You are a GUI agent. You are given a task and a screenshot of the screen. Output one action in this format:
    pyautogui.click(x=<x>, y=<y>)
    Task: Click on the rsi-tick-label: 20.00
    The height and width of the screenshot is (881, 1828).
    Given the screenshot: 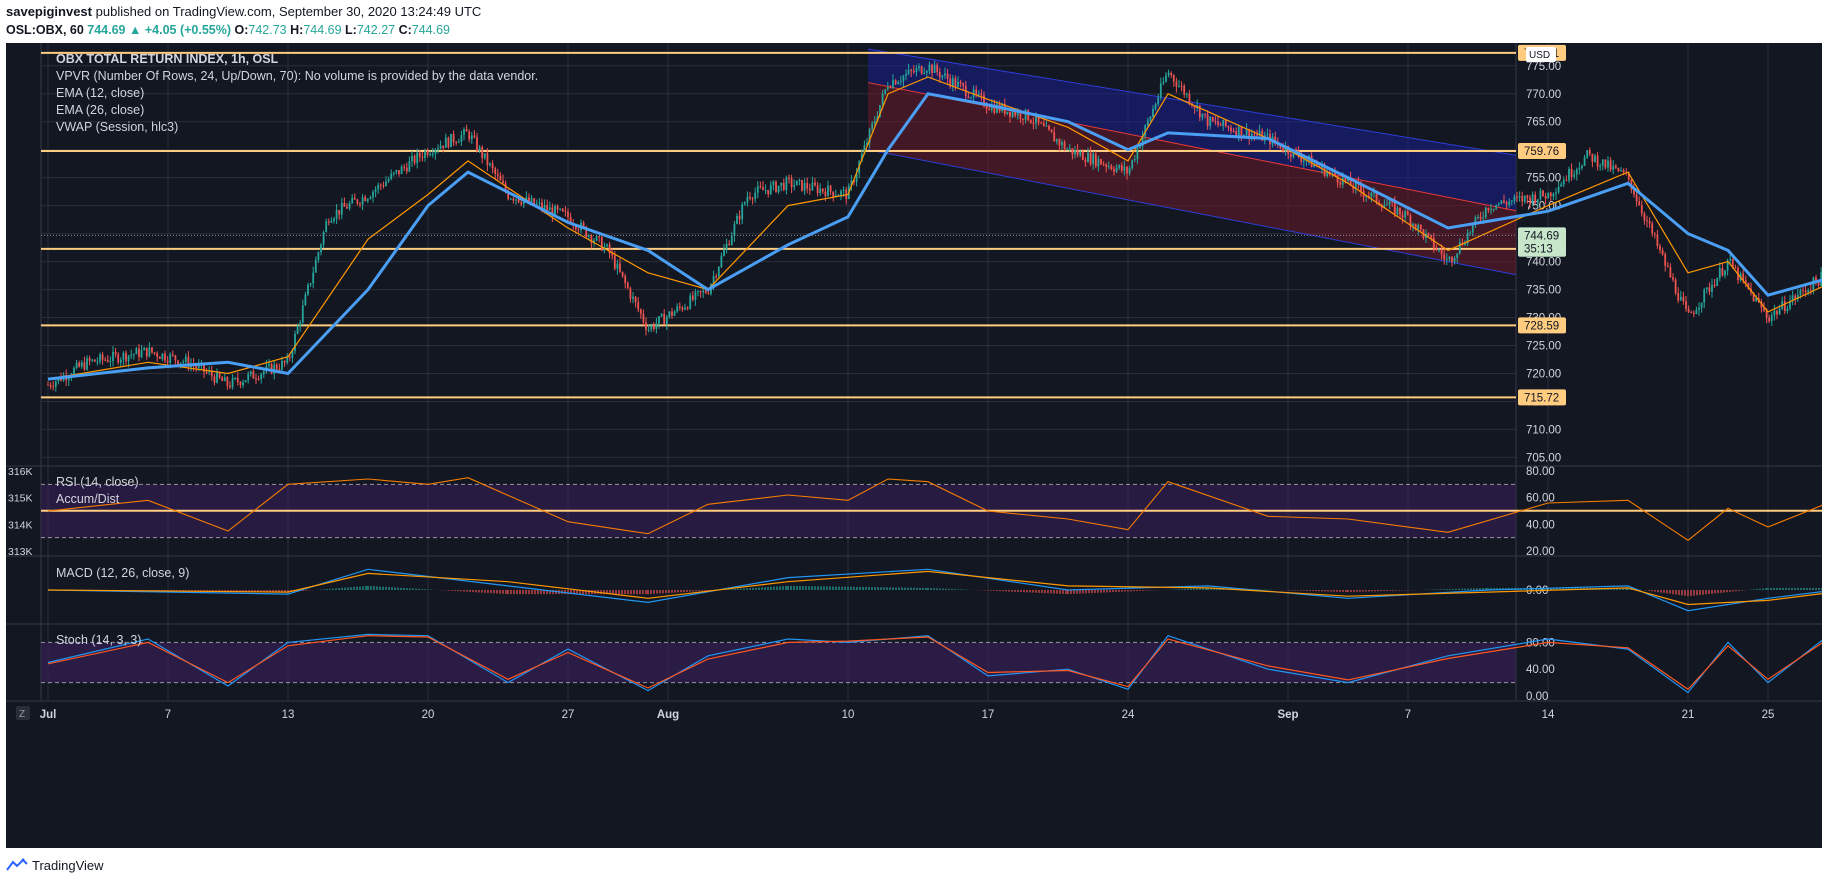 What is the action you would take?
    pyautogui.click(x=1540, y=552)
    